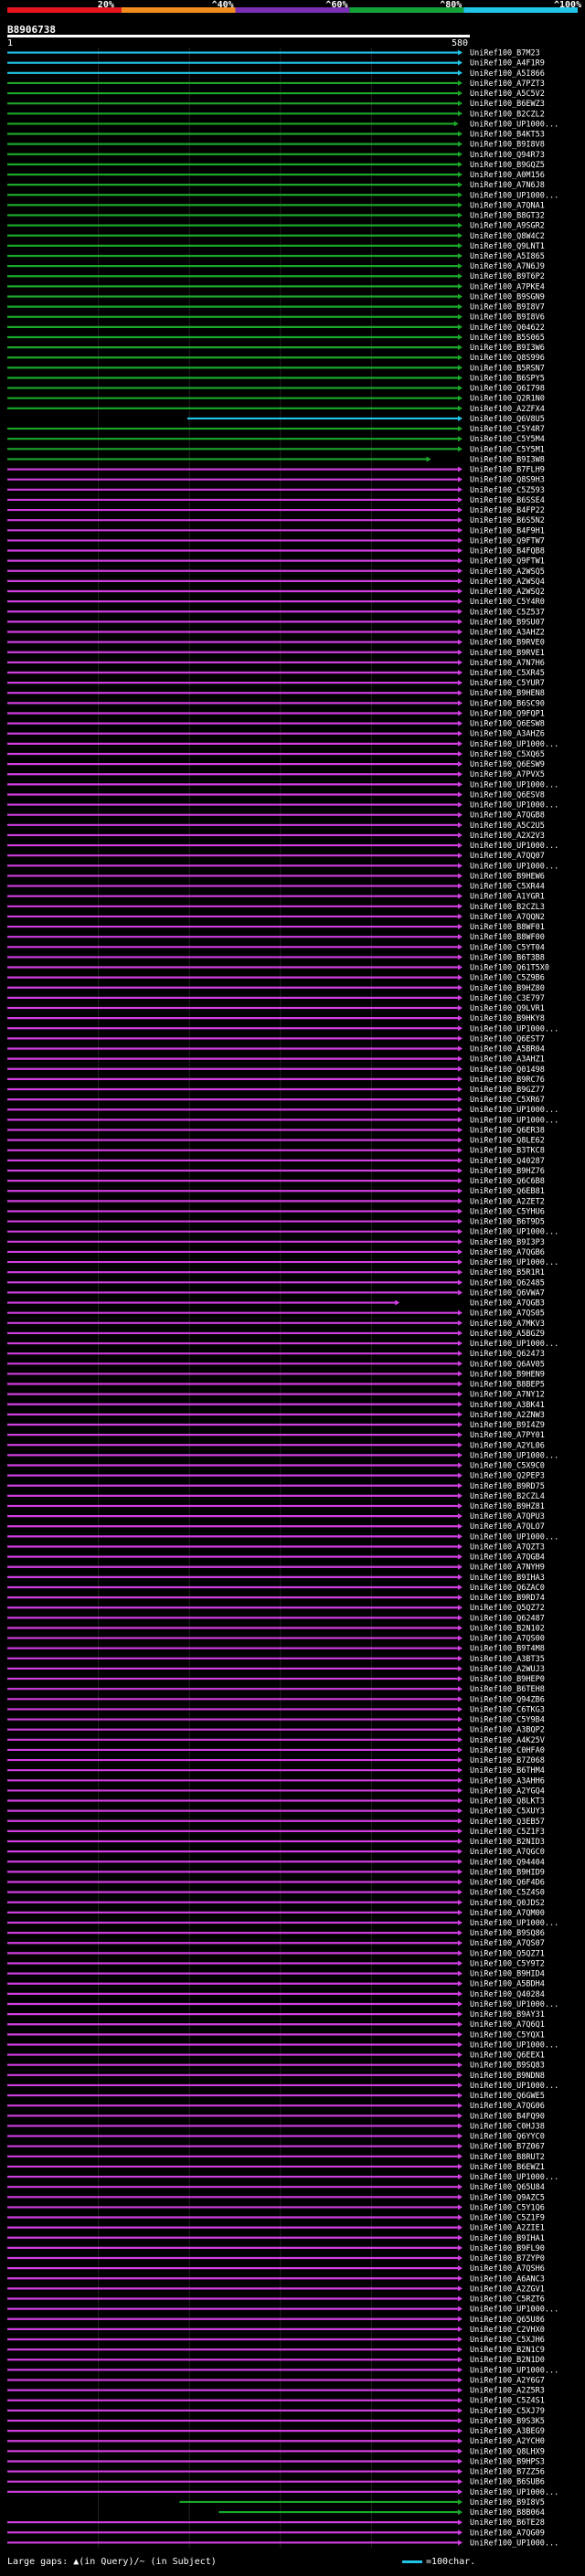 This screenshot has width=585, height=2576. What do you see at coordinates (276, 663) in the screenshot?
I see `hit-row: UniRef100_A7N7H6` at bounding box center [276, 663].